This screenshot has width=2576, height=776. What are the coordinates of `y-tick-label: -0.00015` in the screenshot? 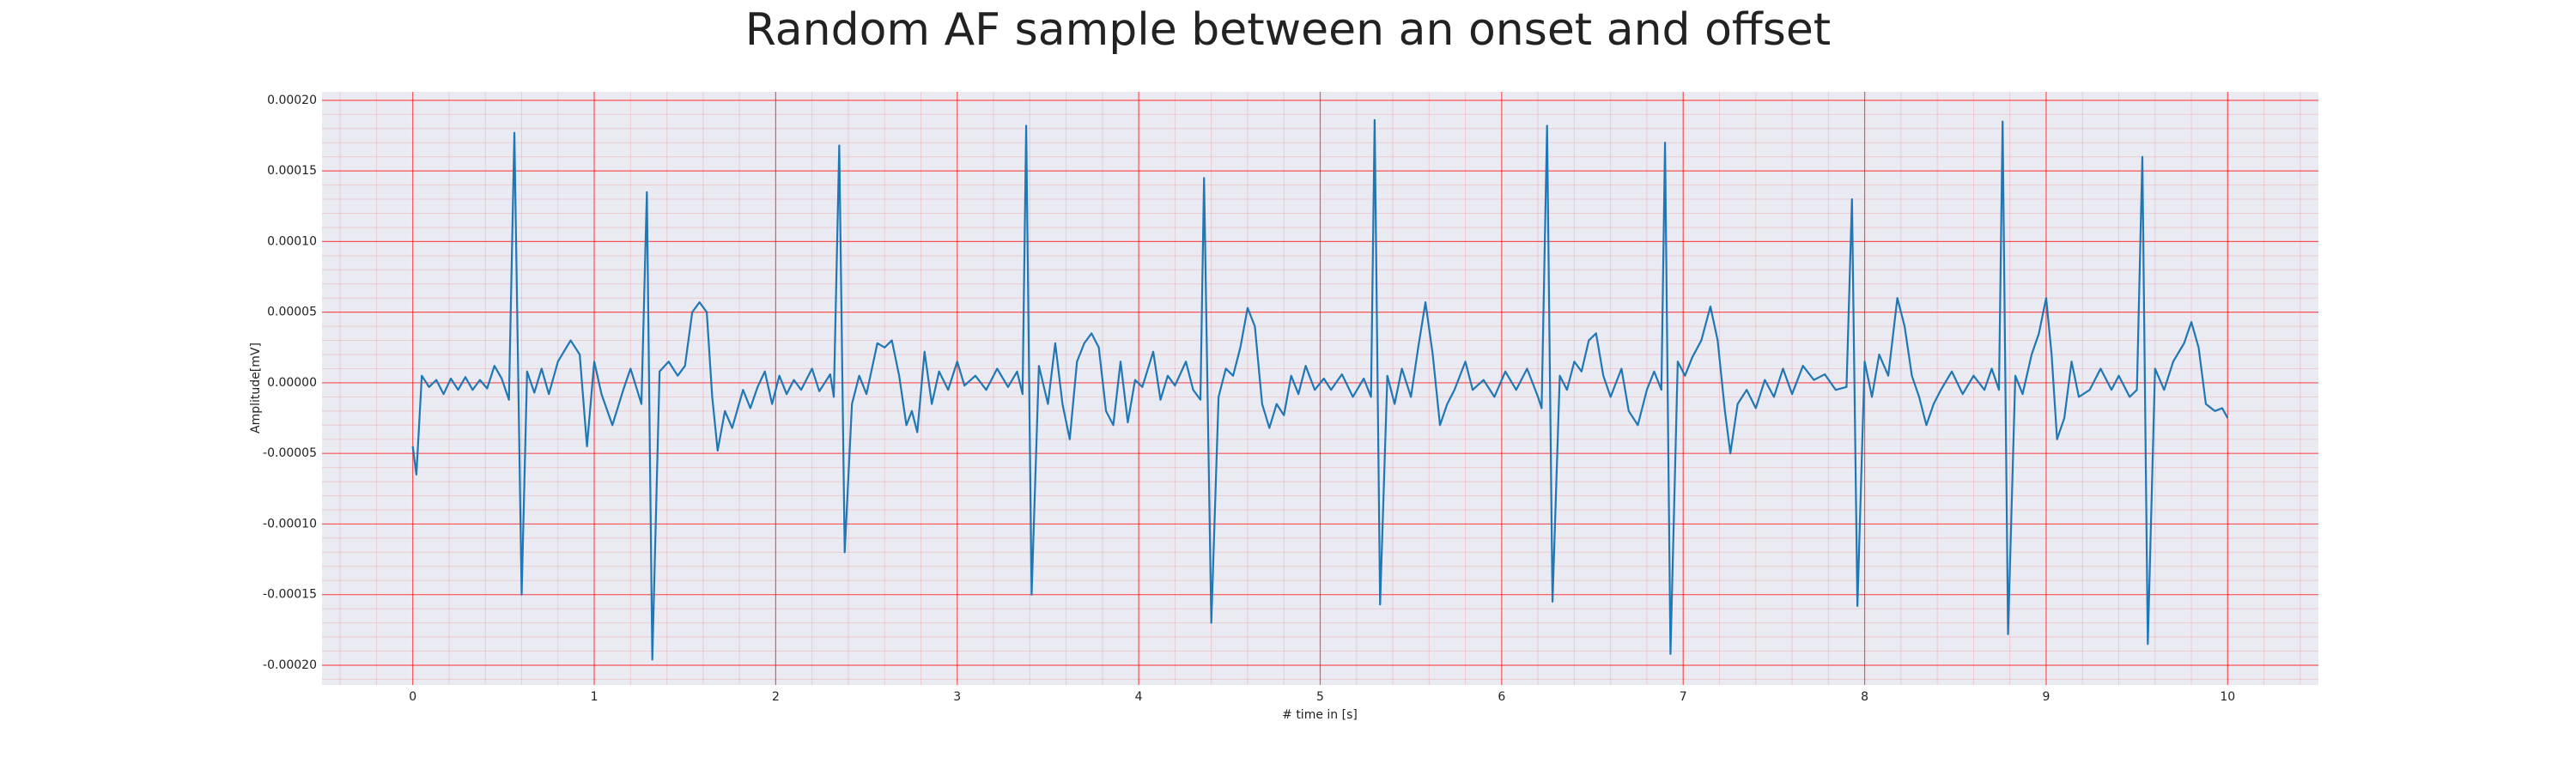 It's located at (290, 595).